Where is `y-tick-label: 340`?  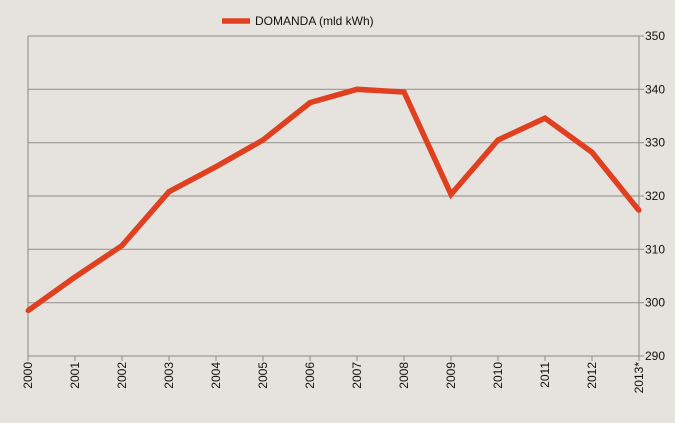 y-tick-label: 340 is located at coordinates (655, 89).